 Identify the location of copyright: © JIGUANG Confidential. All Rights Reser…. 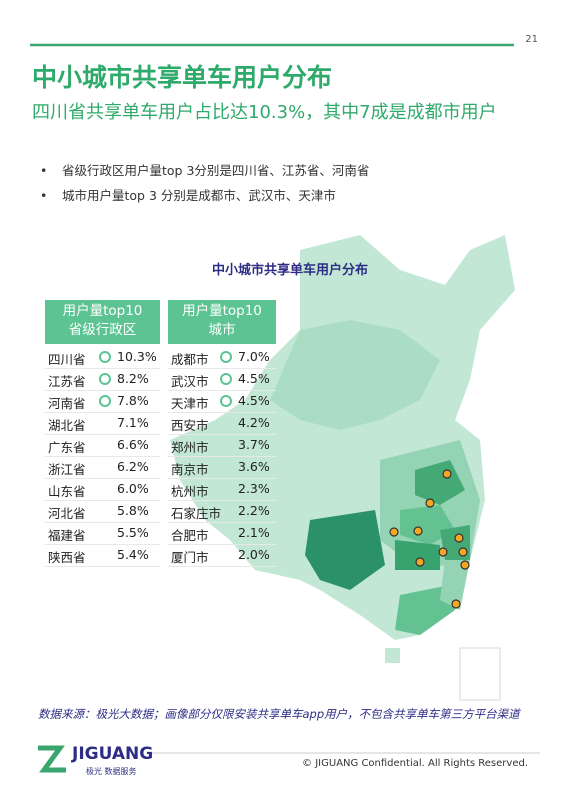
(415, 763).